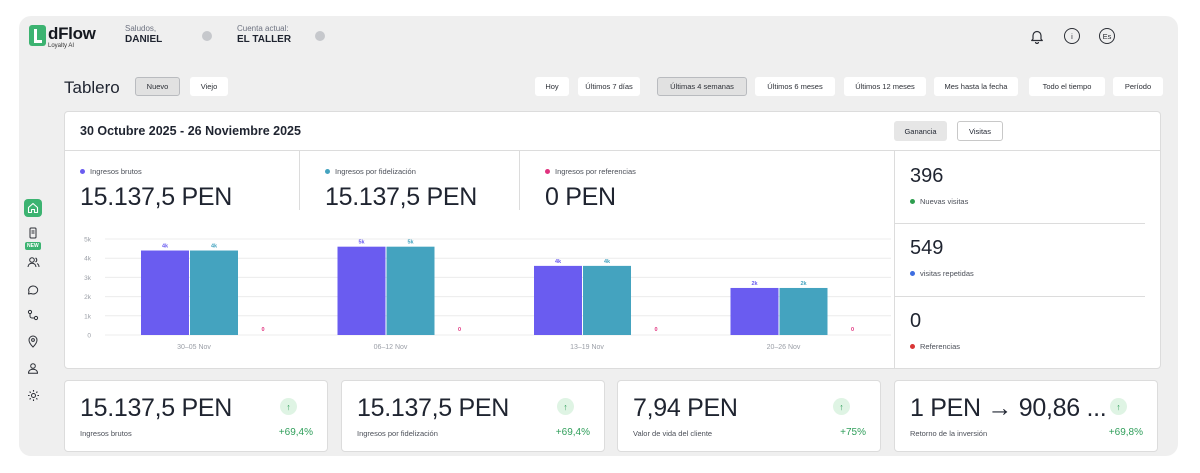 Image resolution: width=1200 pixels, height=473 pixels. I want to click on stat-divider, so click(1019, 296).